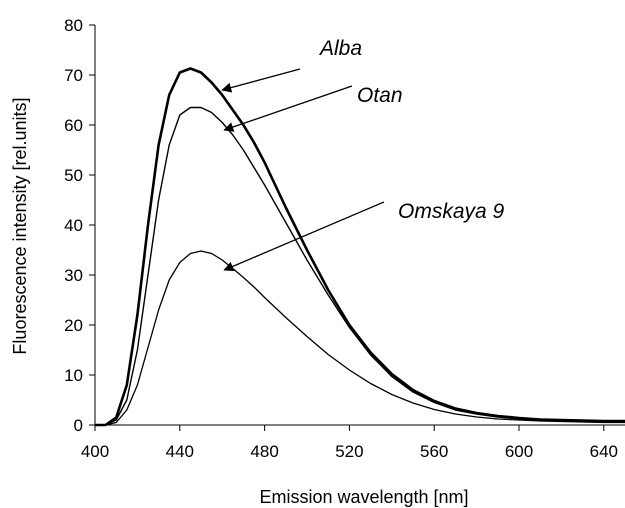 The image size is (625, 508). I want to click on y-tick-label: 80, so click(73, 25).